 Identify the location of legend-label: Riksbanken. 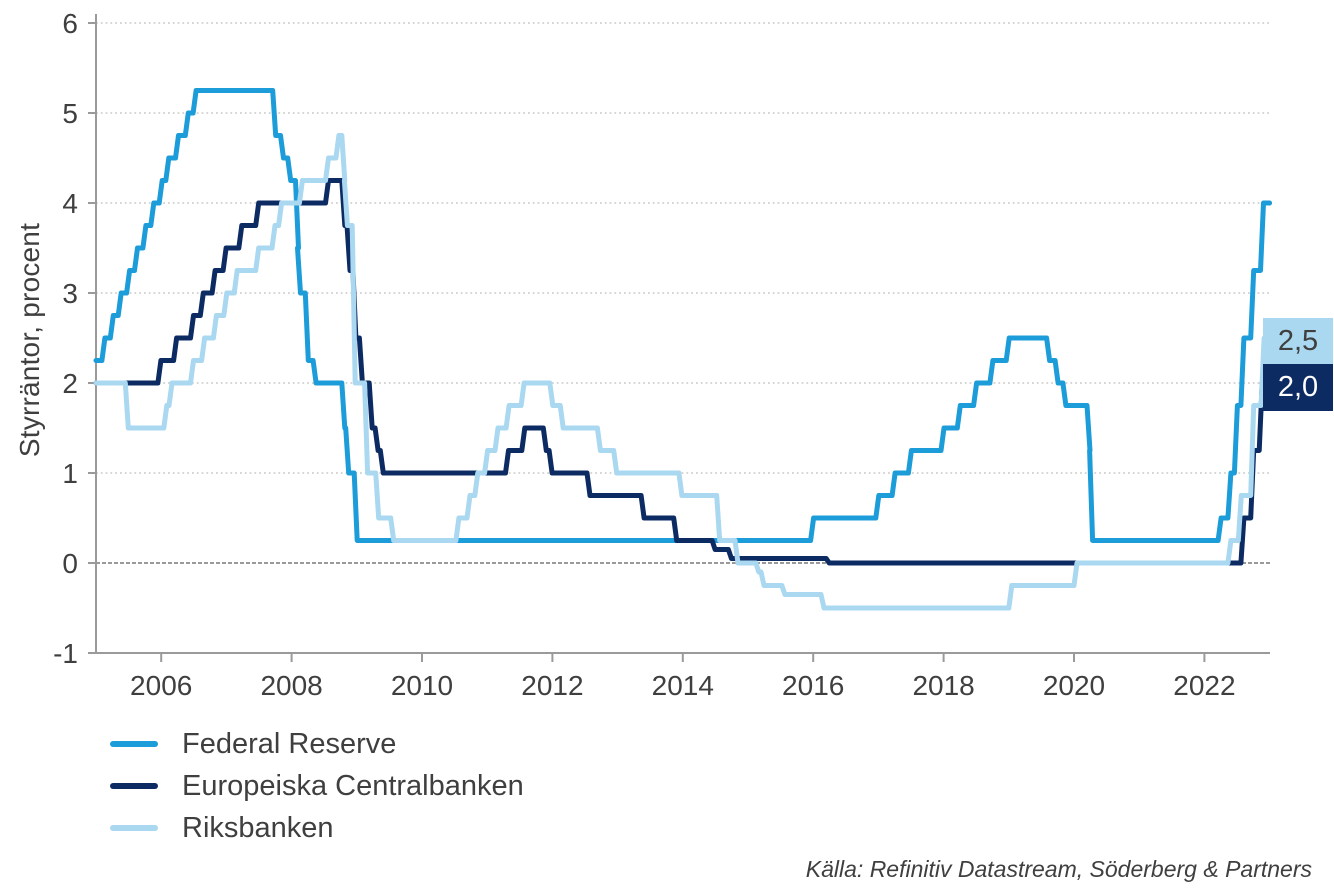
(258, 827).